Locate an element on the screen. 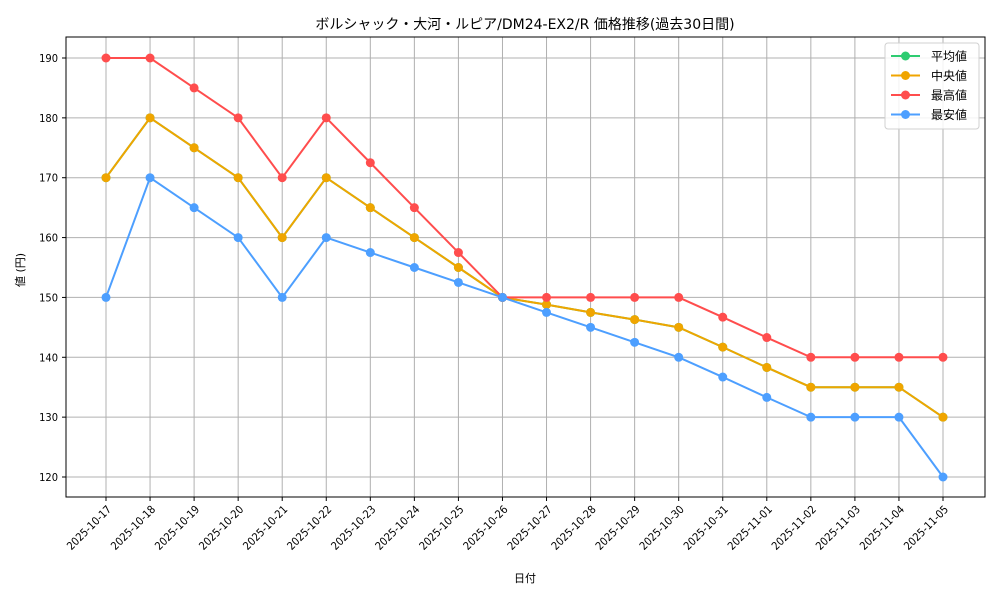 The image size is (1000, 600). x-tick-label: 2025-11-03 is located at coordinates (838, 528).